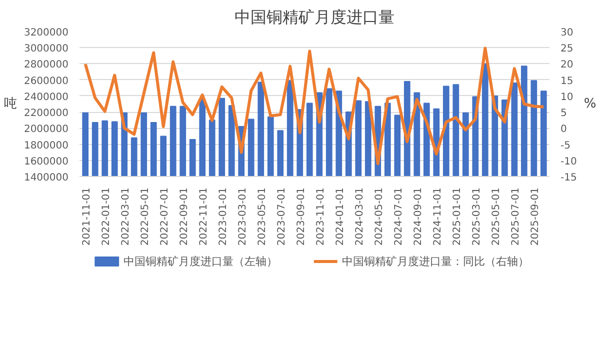 Image resolution: width=600 pixels, height=339 pixels. What do you see at coordinates (563, 130) in the screenshot?
I see `y2-tick-label: 0` at bounding box center [563, 130].